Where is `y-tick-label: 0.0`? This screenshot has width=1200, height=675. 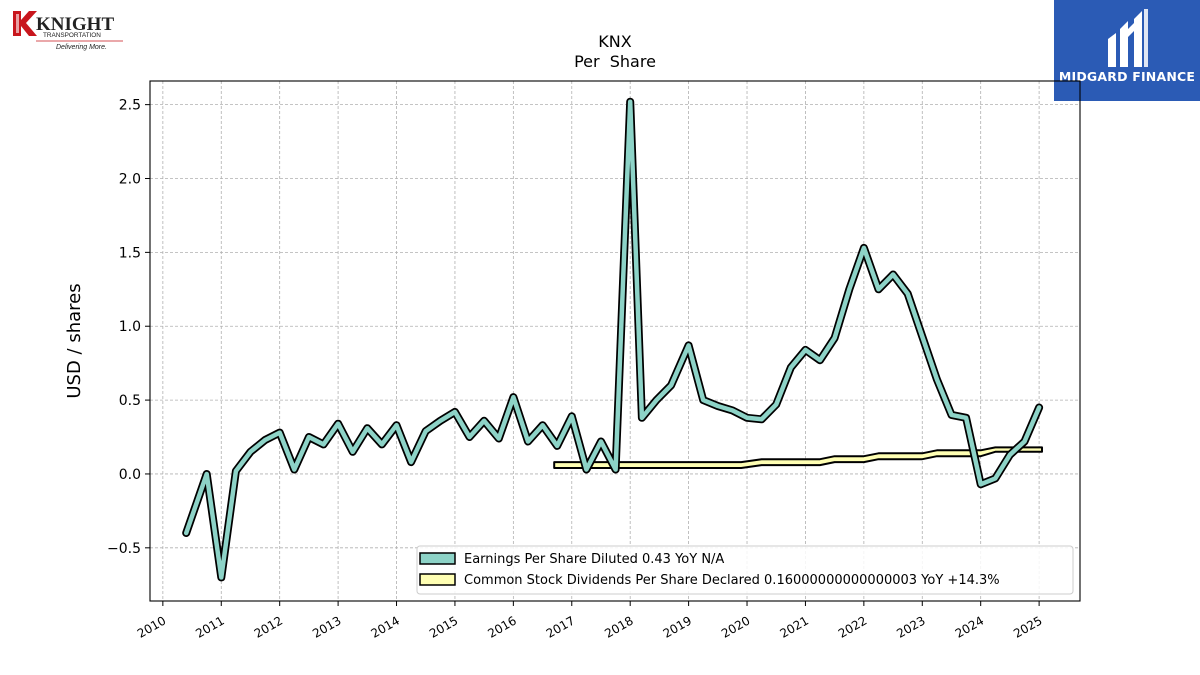
y-tick-label: 0.0 is located at coordinates (130, 475).